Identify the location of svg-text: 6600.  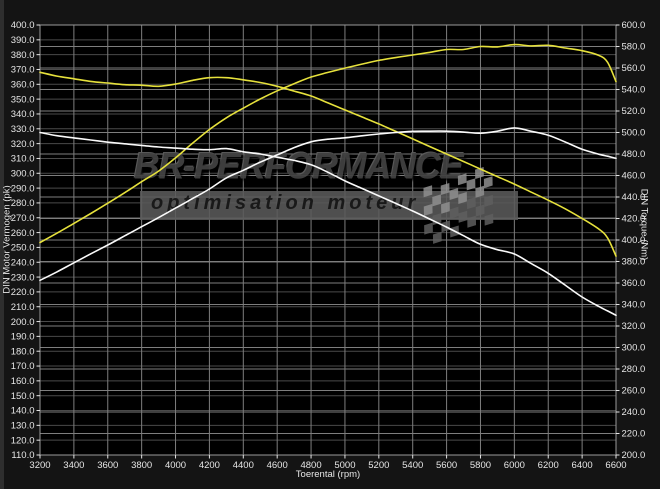
(615, 465).